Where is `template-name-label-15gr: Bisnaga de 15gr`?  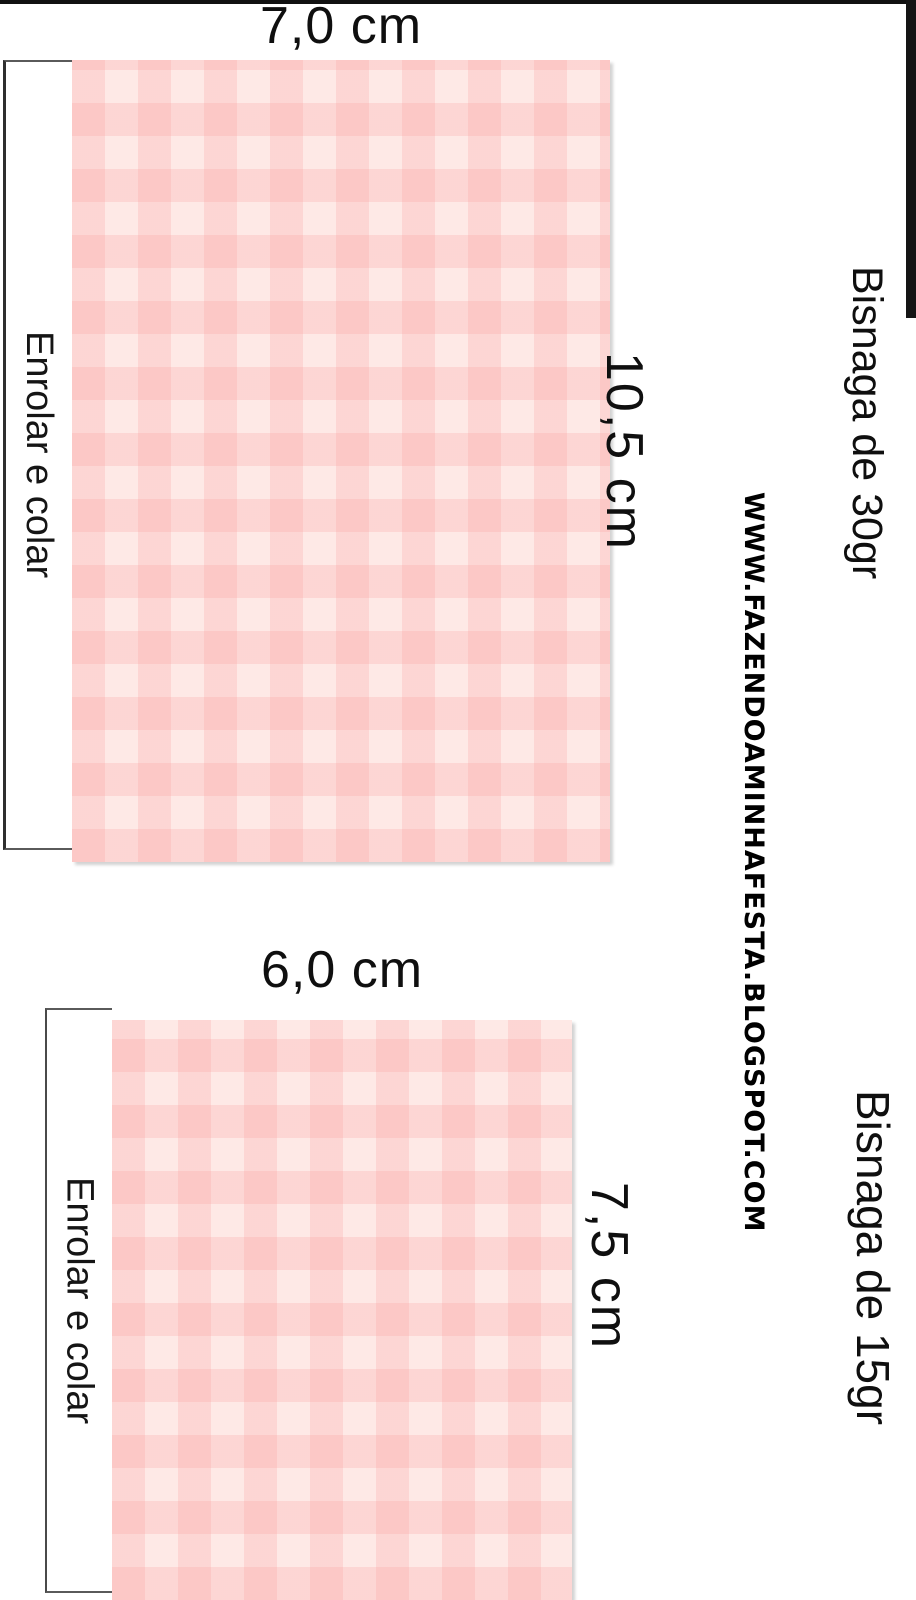
template-name-label-15gr: Bisnaga de 15gr is located at coordinates (873, 1258).